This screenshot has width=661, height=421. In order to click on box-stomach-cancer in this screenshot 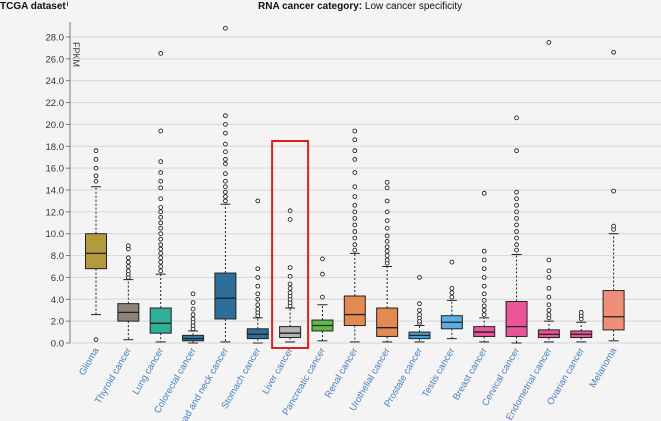, I will do `click(257, 271)`.